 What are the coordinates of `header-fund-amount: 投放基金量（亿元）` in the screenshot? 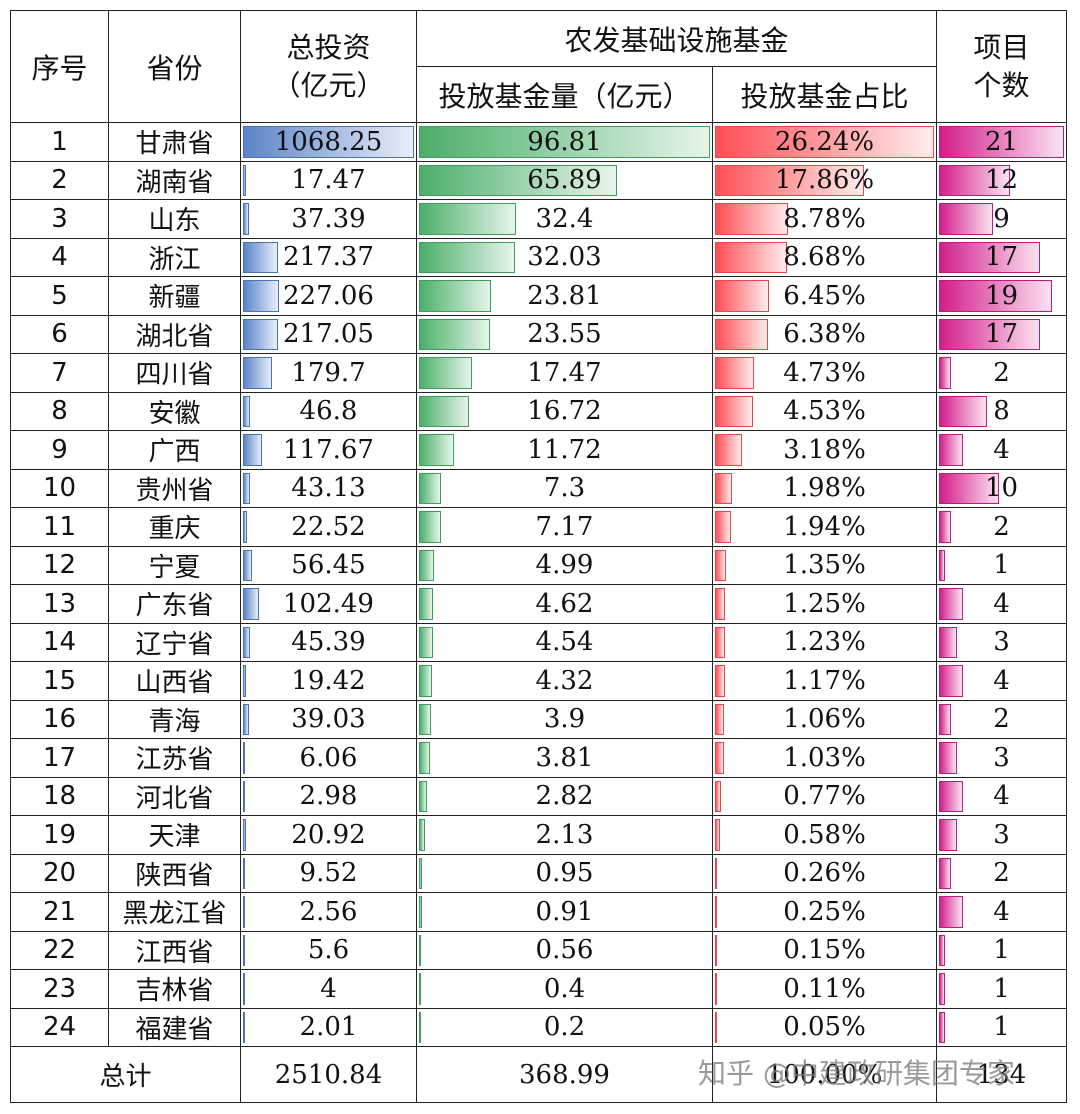 It's located at (564, 94).